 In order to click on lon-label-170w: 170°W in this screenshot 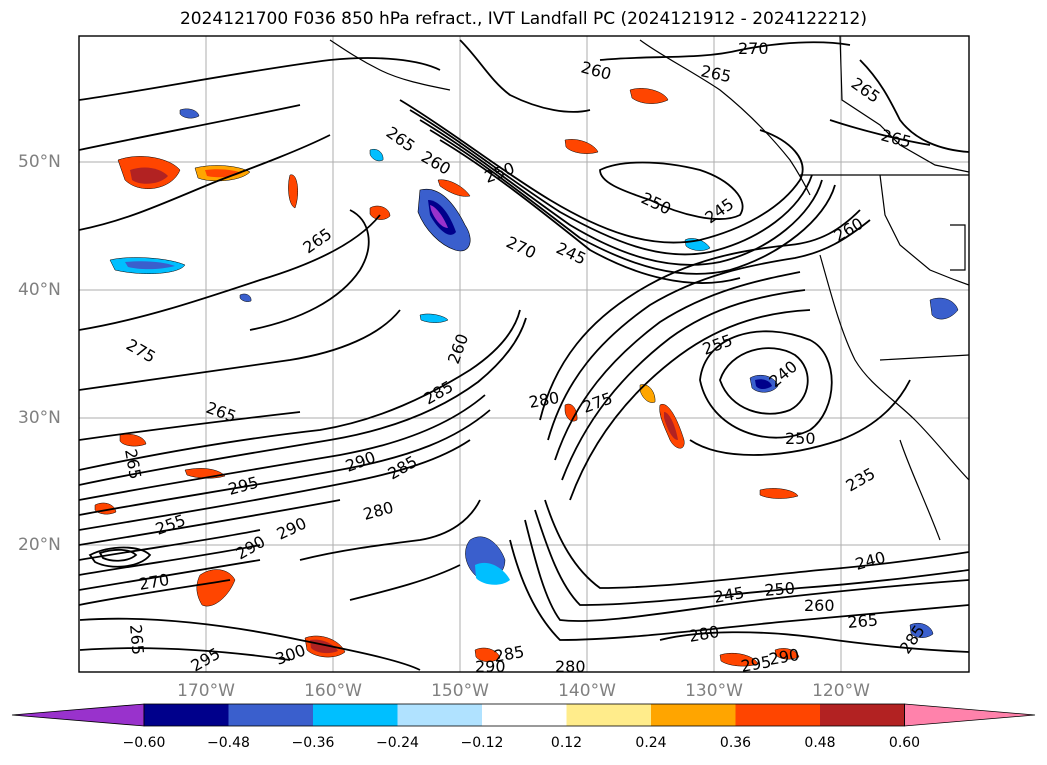, I will do `click(206, 691)`.